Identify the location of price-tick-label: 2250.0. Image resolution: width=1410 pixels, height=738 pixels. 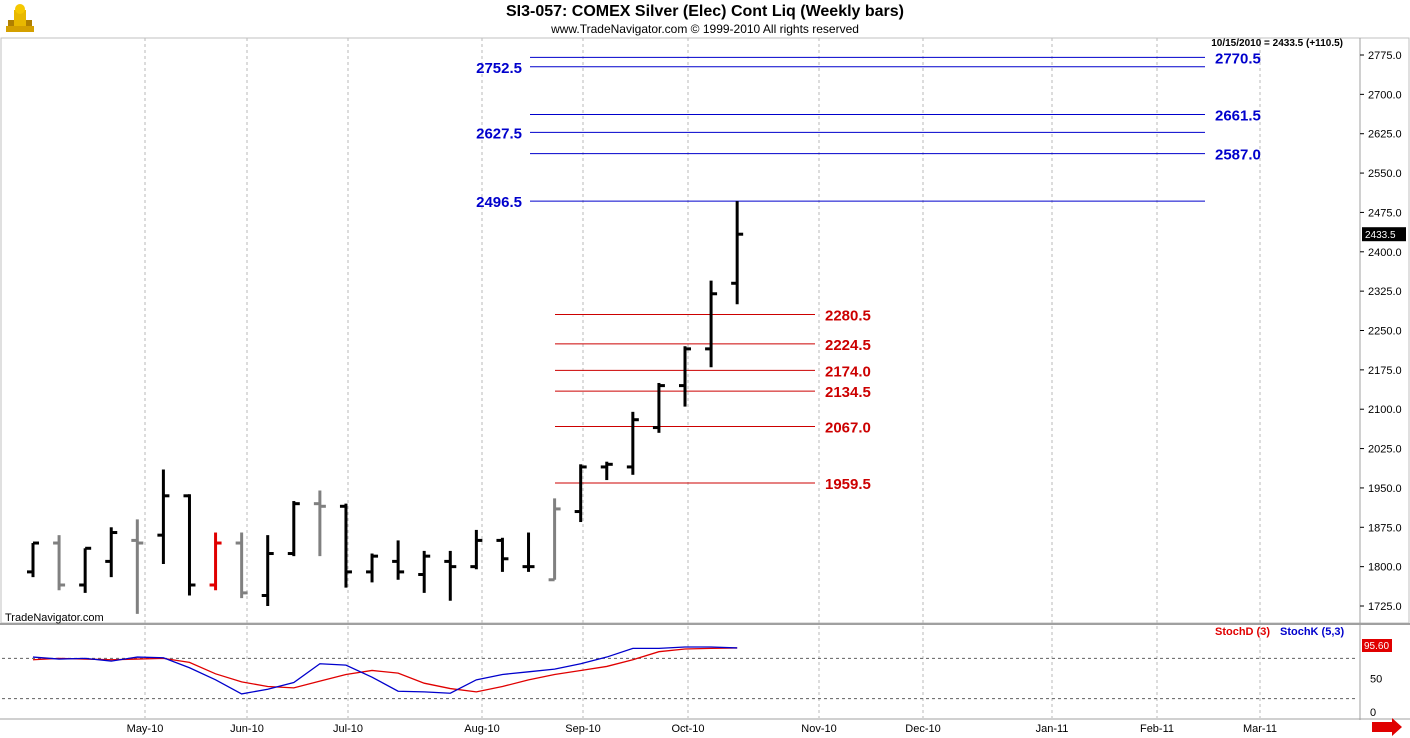
(1385, 332).